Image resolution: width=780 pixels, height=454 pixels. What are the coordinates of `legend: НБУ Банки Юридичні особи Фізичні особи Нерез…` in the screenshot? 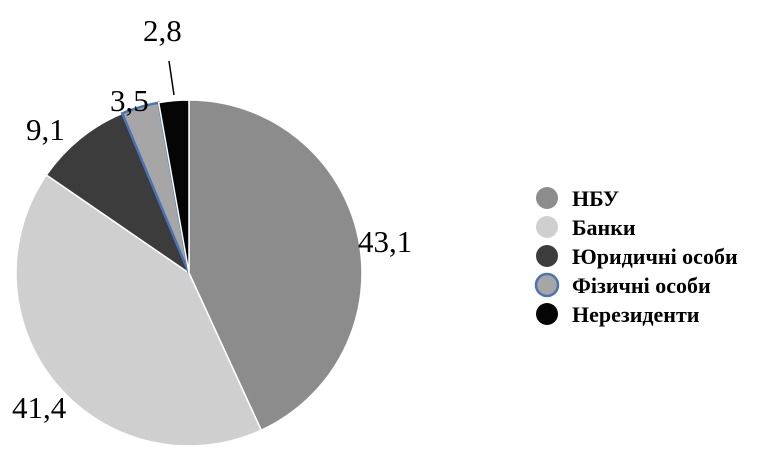 It's located at (636, 256).